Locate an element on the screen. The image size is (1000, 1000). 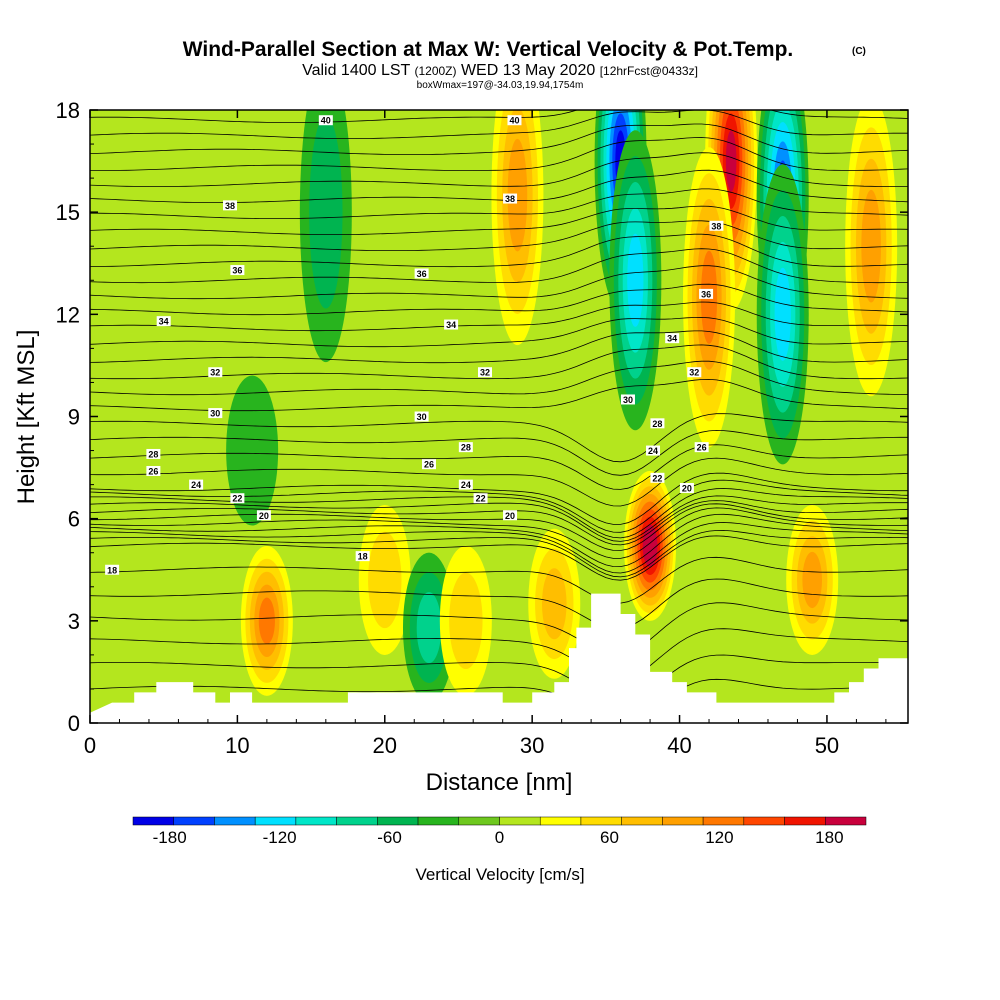
y-tick-label: 15 is located at coordinates (68, 212).